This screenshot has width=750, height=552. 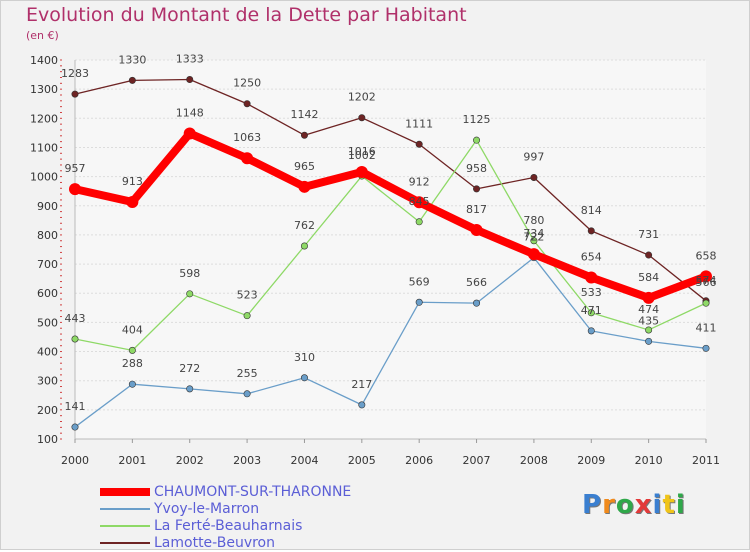 What do you see at coordinates (47, 235) in the screenshot?
I see `y-tick-label: 800` at bounding box center [47, 235].